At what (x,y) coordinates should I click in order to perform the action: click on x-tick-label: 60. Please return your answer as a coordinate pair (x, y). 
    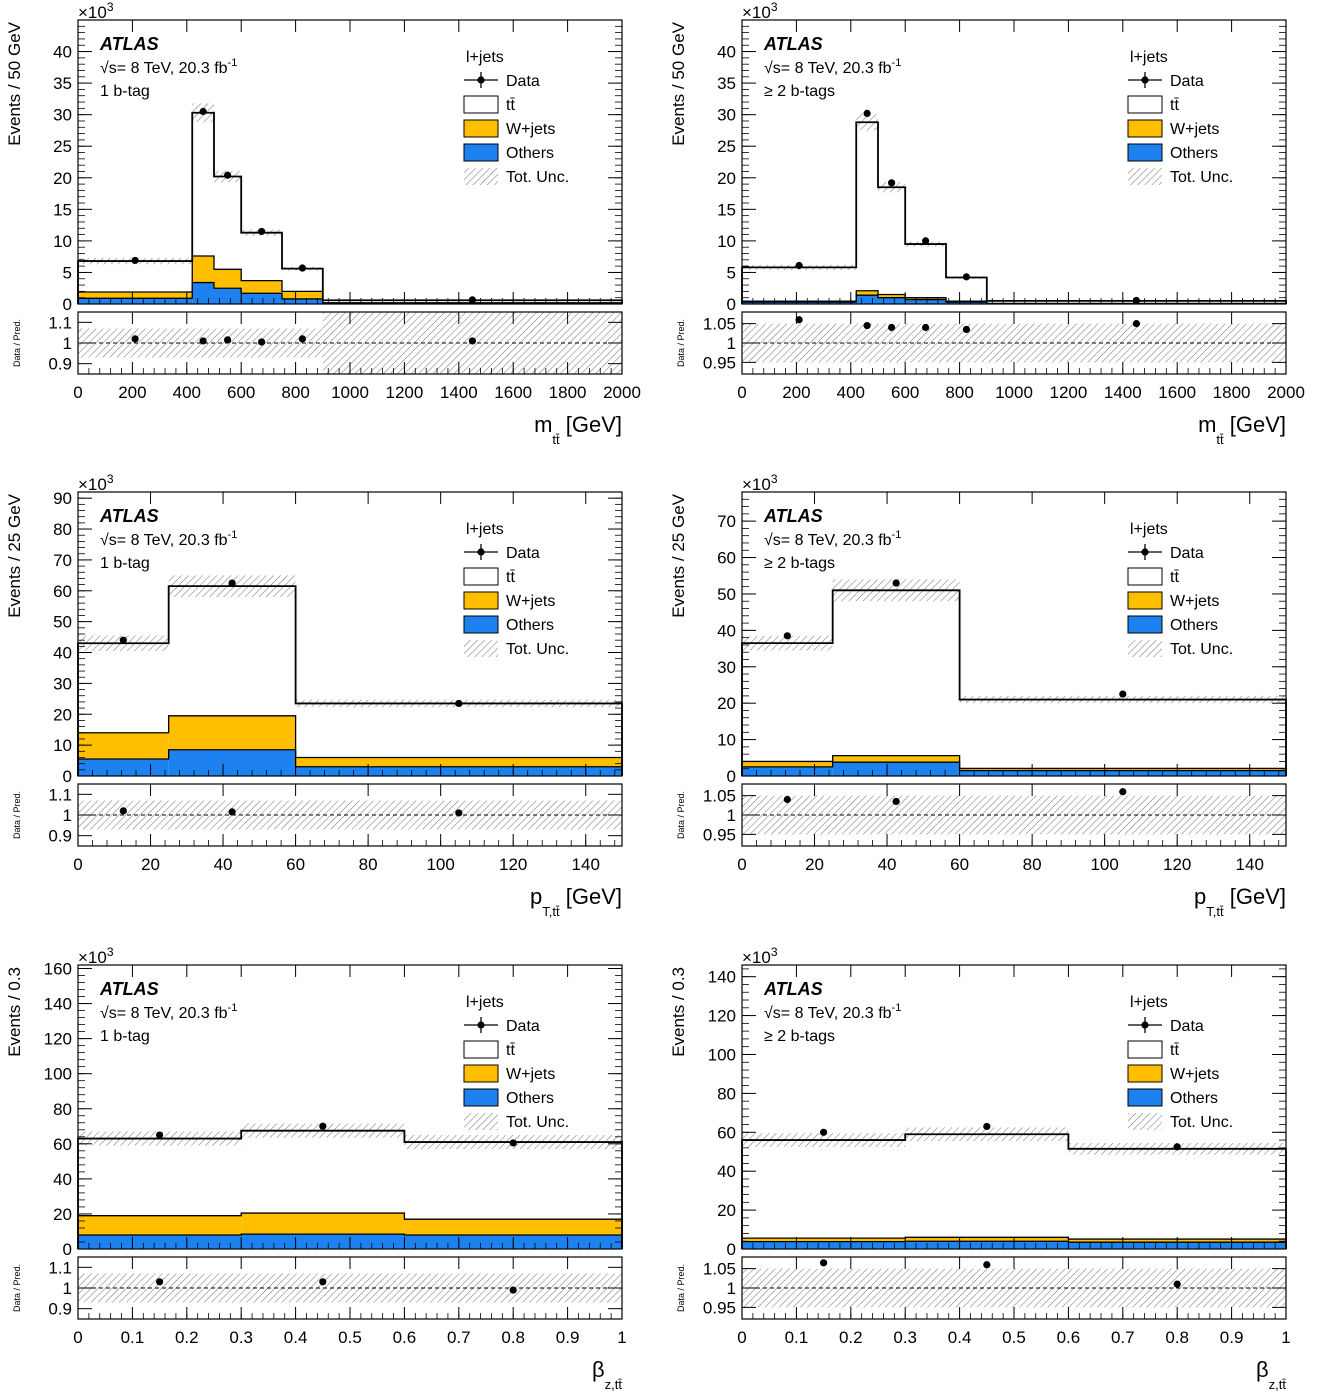
    Looking at the image, I should click on (959, 864).